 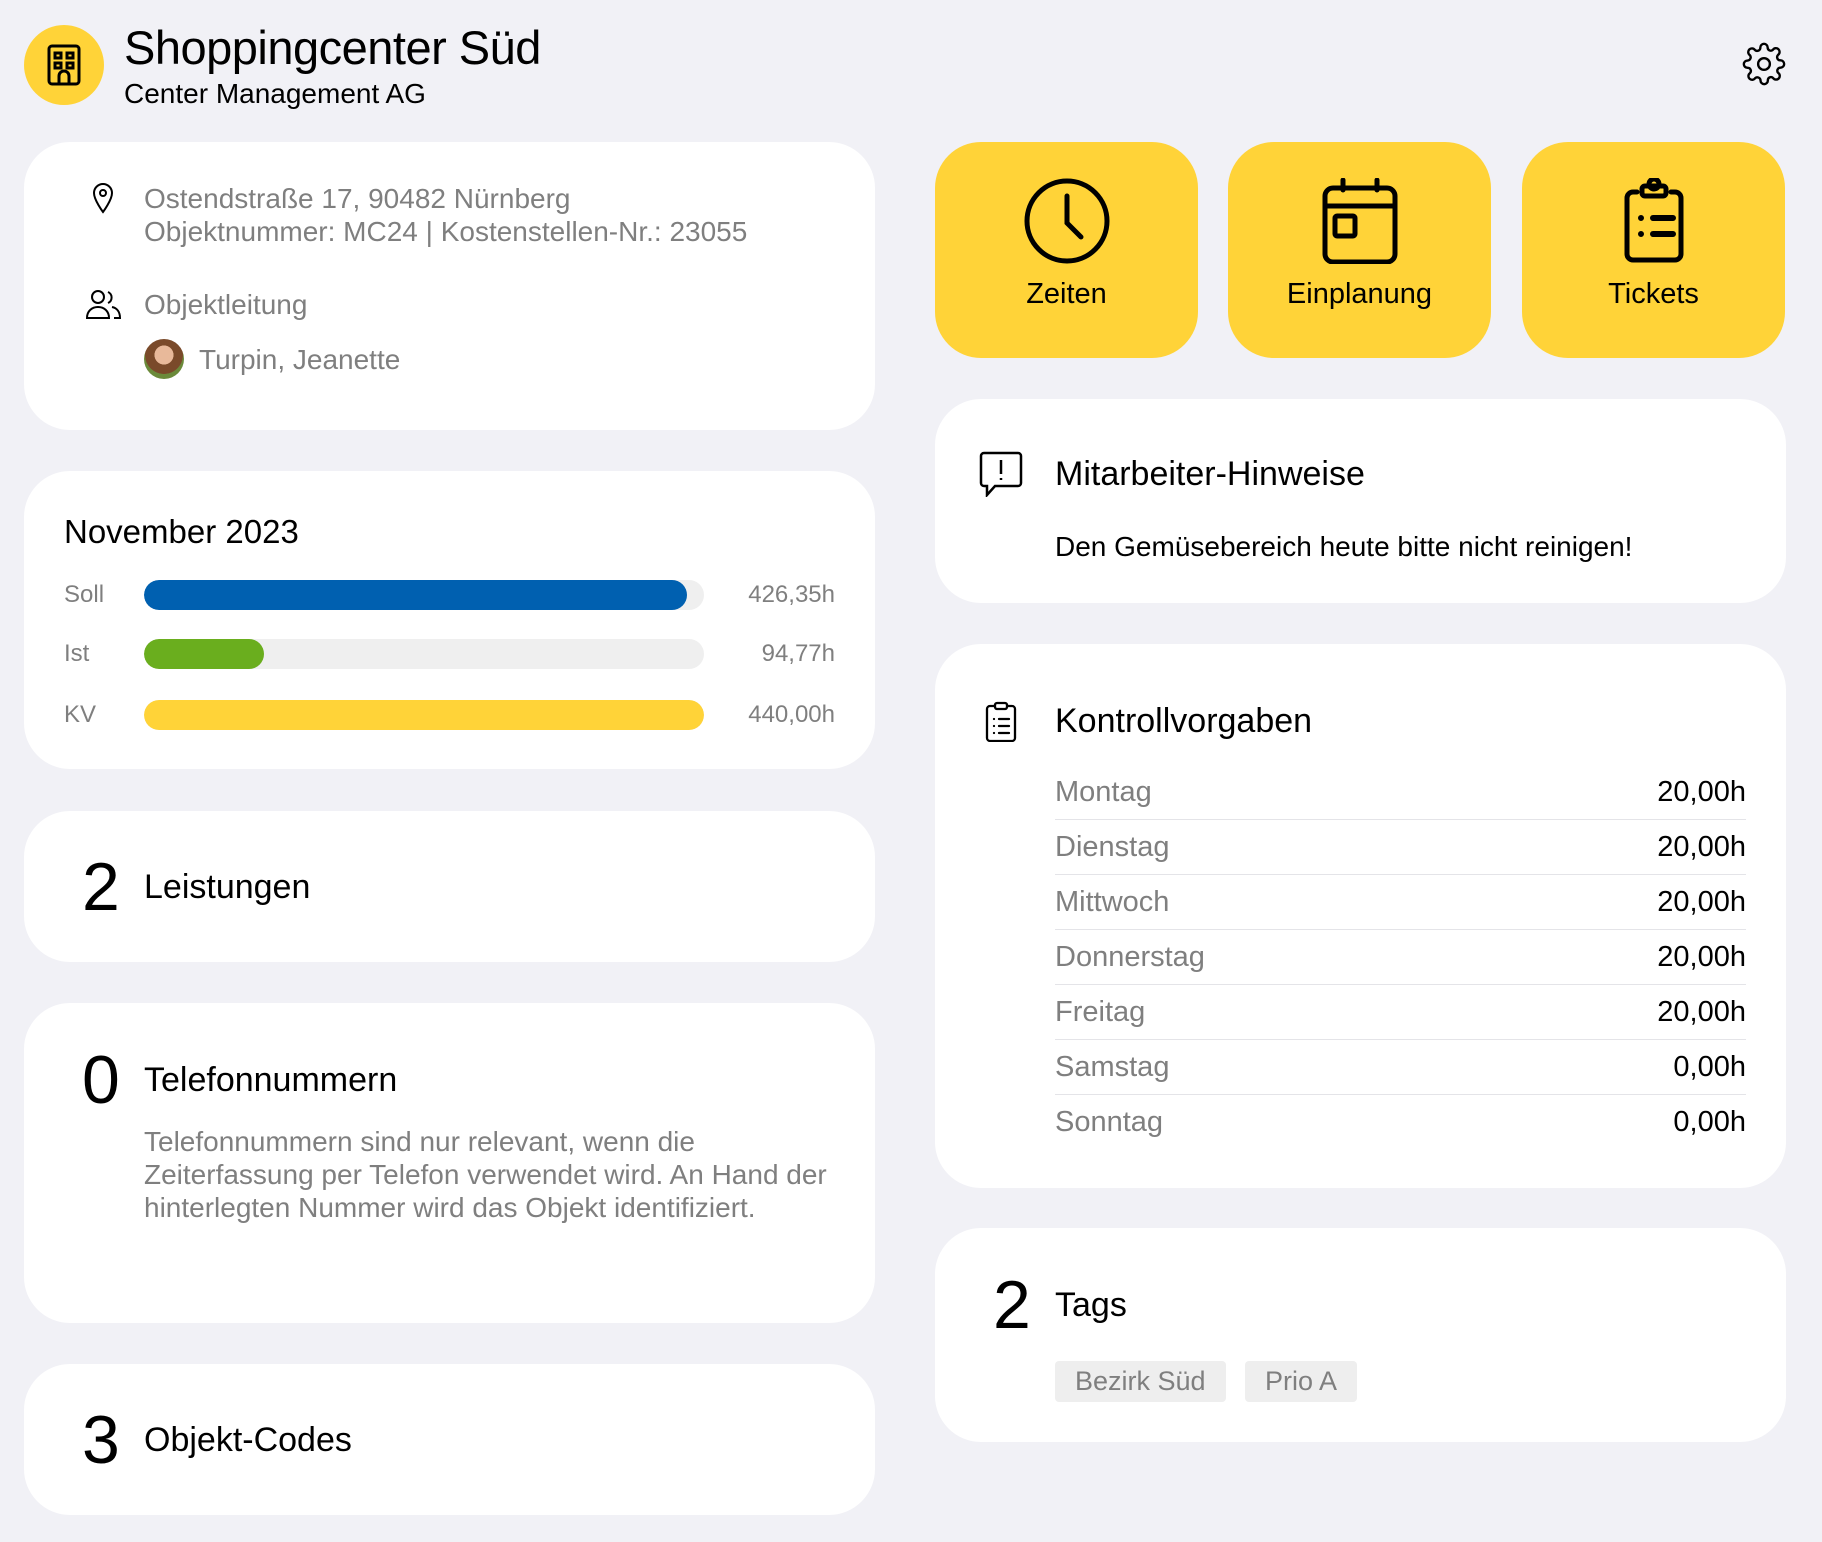 What do you see at coordinates (1066, 294) in the screenshot?
I see `zeiten-label: Zeiten` at bounding box center [1066, 294].